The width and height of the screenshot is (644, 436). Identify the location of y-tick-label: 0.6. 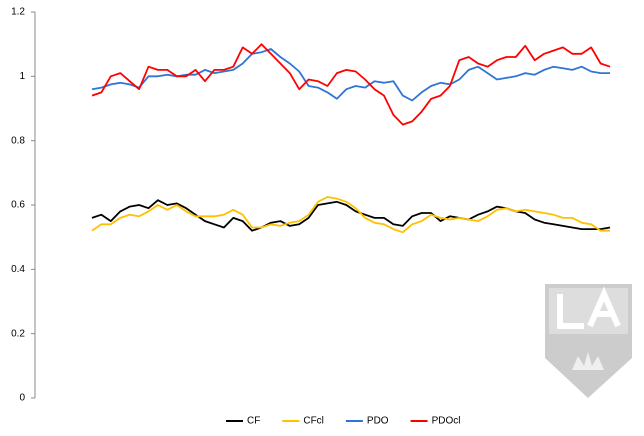
(18, 205).